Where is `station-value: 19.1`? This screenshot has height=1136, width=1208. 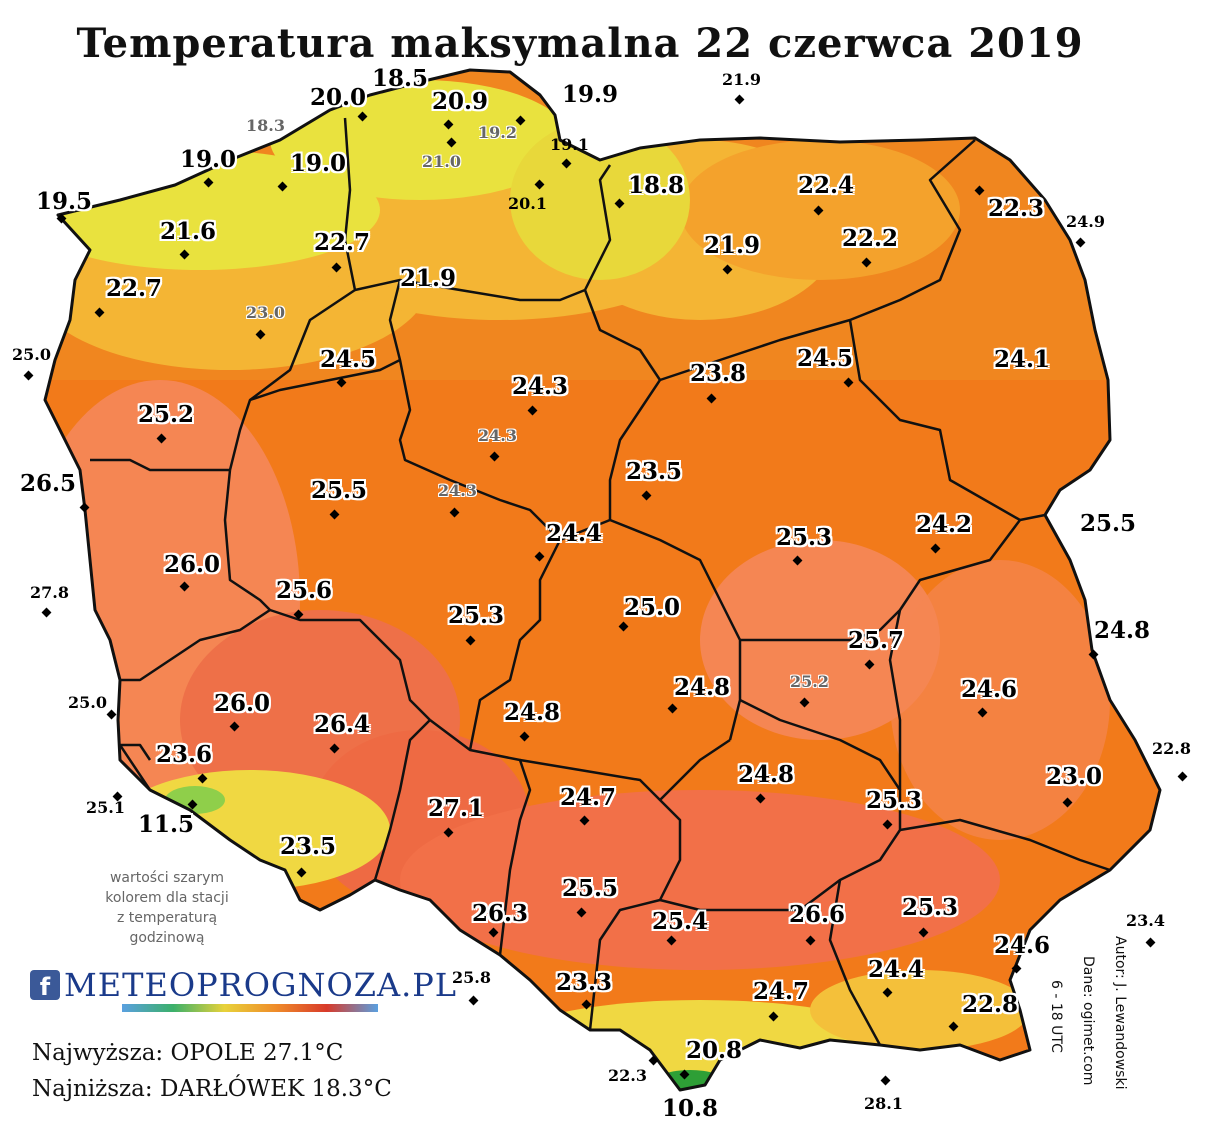
station-value: 19.1 is located at coordinates (569, 144).